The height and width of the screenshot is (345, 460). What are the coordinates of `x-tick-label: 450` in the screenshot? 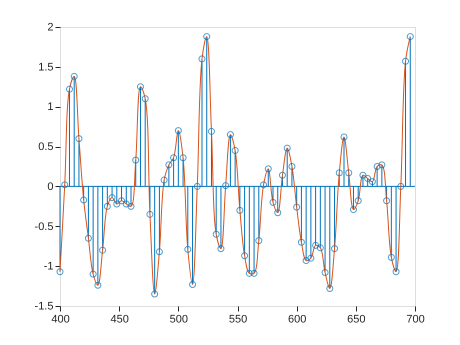 It's located at (119, 320).